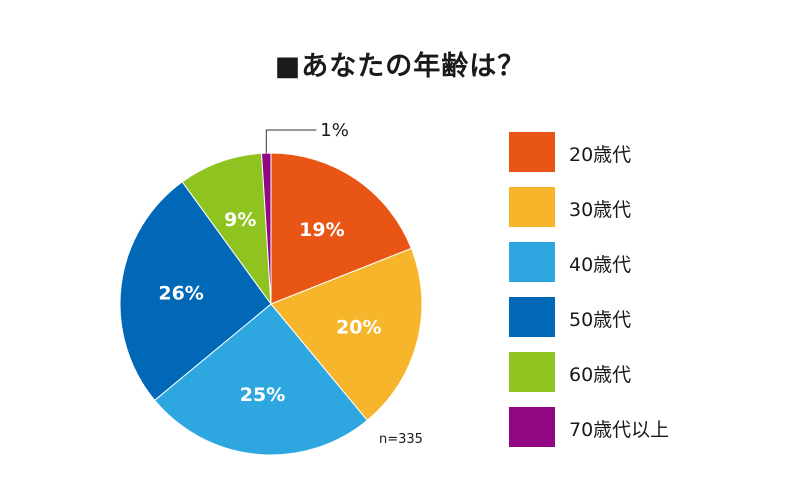  I want to click on legend-item-40s: 40歳代, so click(639, 262).